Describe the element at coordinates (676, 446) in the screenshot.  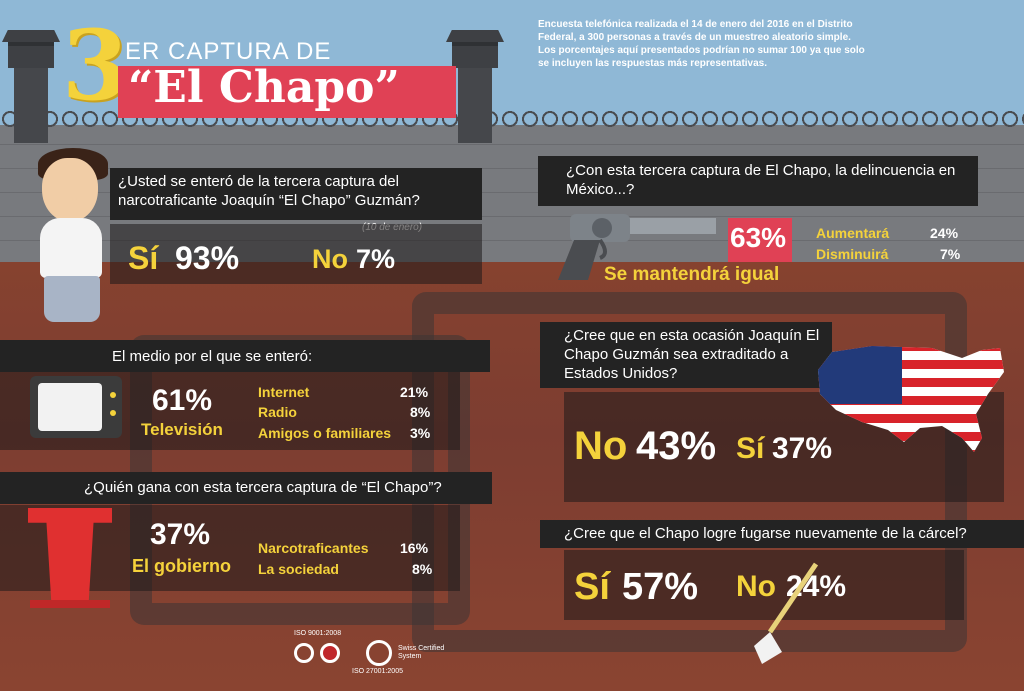
I see `q5-no-value: 43%` at that location.